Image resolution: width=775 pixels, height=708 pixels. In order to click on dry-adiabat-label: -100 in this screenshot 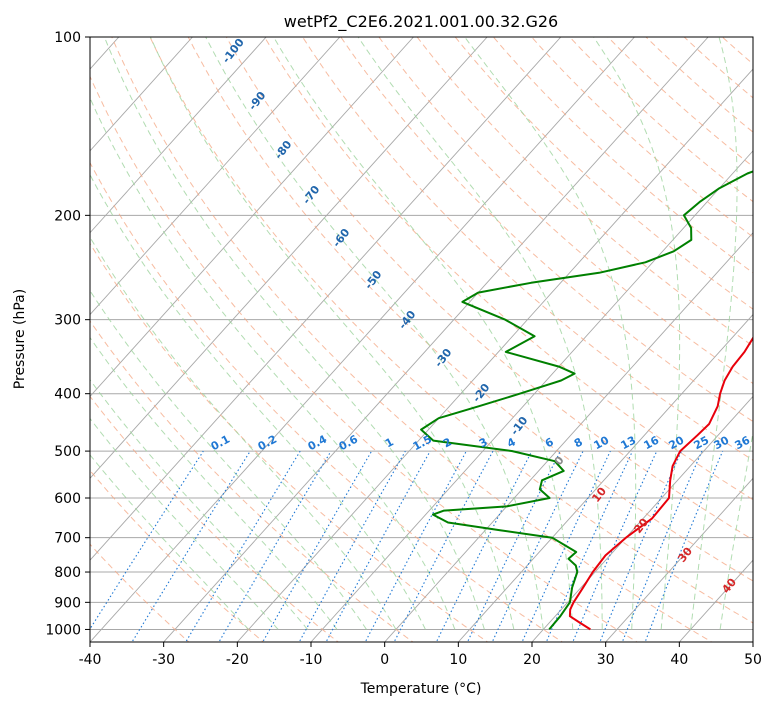, I will do `click(233, 51)`.